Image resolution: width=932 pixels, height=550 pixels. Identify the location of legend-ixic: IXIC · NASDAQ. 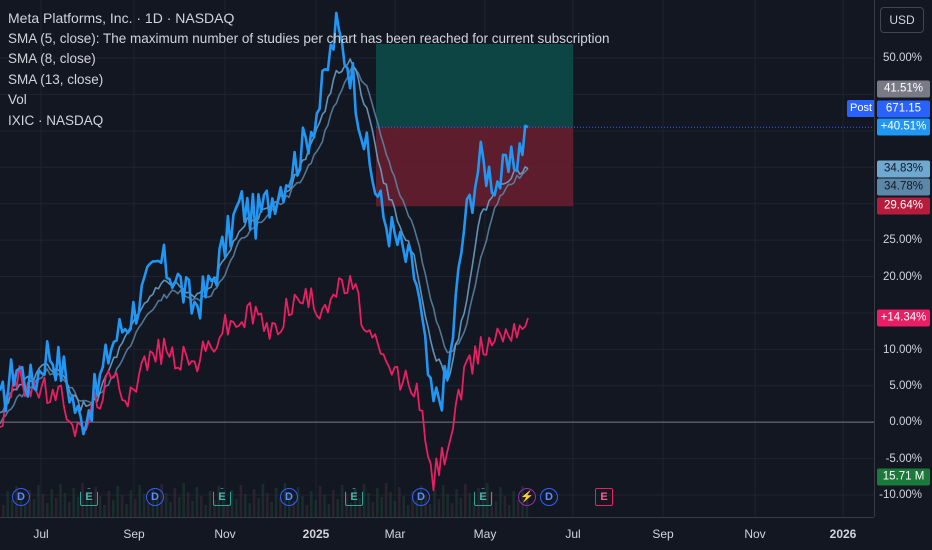
(56, 120).